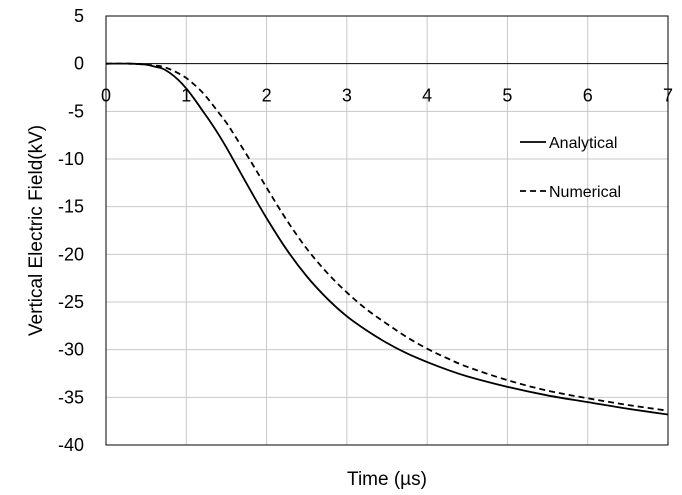 The height and width of the screenshot is (495, 682). Describe the element at coordinates (585, 192) in the screenshot. I see `legend-label-numerical: Numerical` at that location.